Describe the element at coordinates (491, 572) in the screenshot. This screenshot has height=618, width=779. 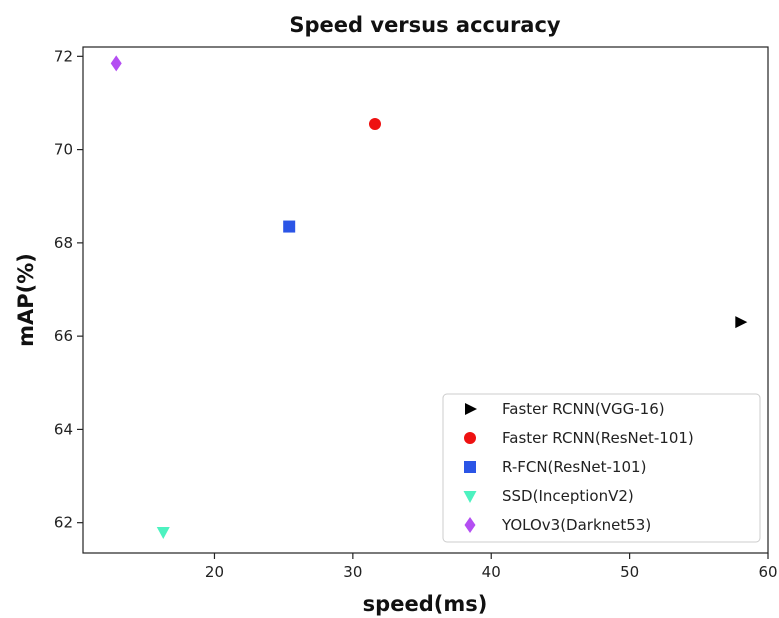
I see `x-tick-label: 40` at that location.